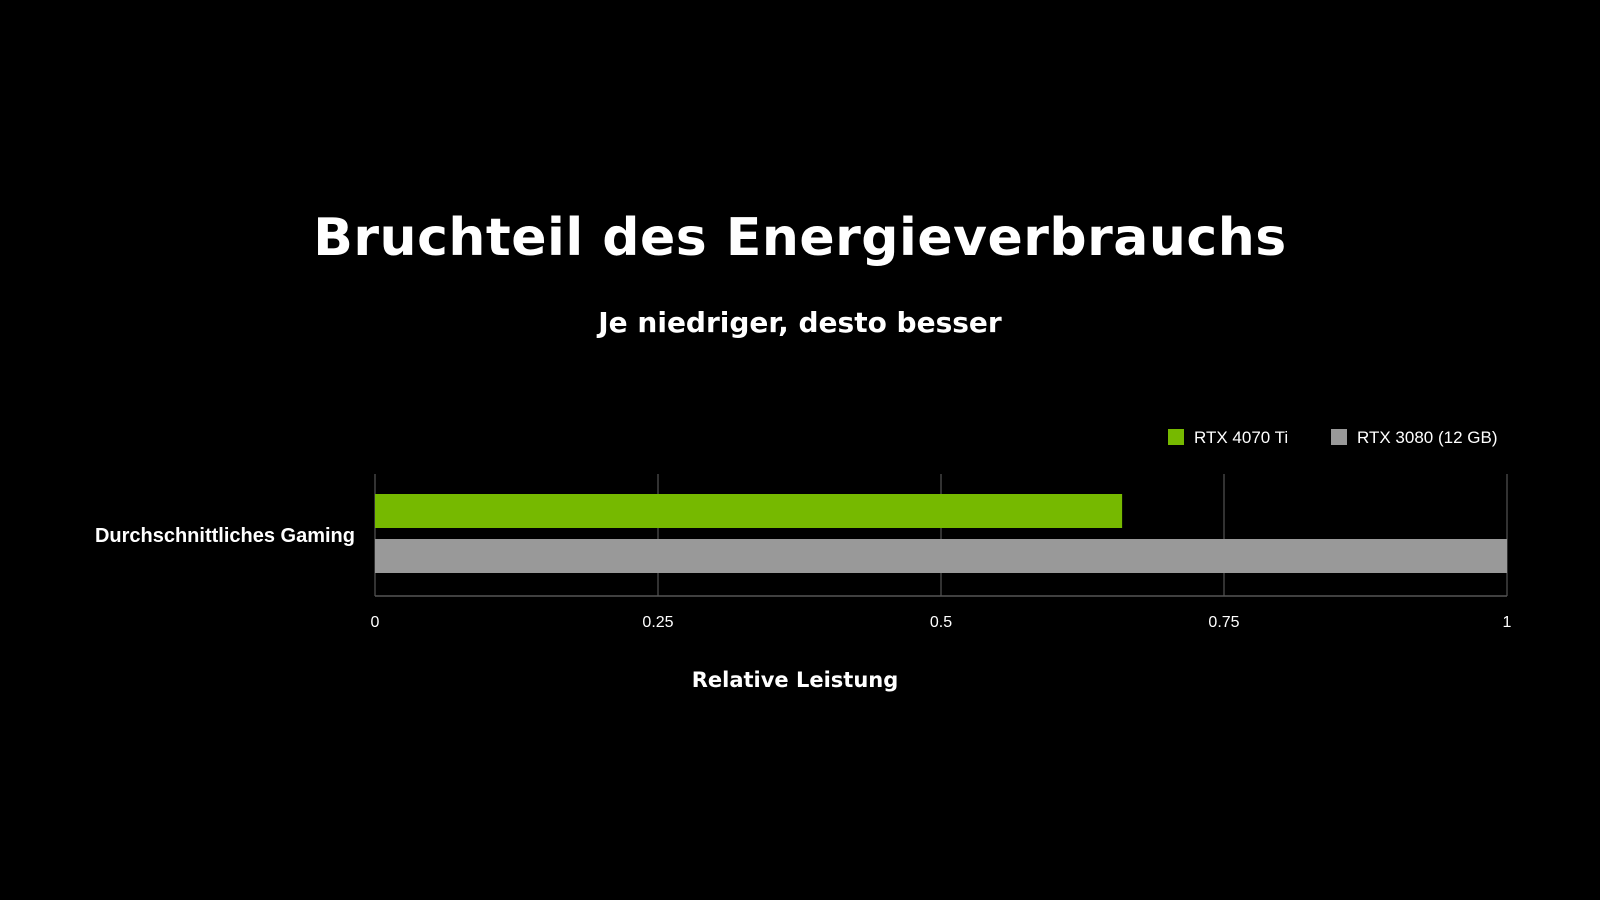  Describe the element at coordinates (941, 556) in the screenshot. I see `bar-rtx-3080-12gb` at that location.